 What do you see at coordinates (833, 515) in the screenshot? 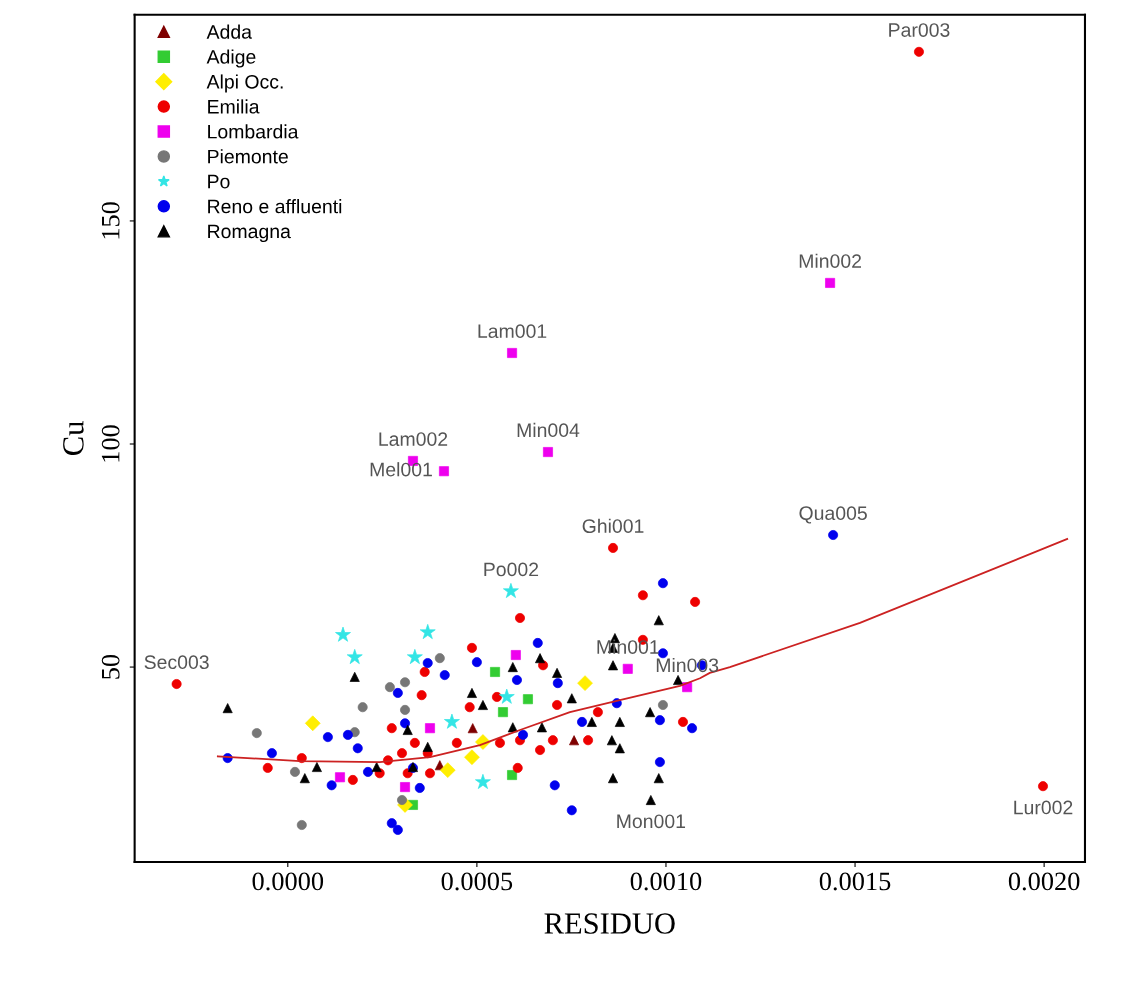
I see `annotation: Qua005` at bounding box center [833, 515].